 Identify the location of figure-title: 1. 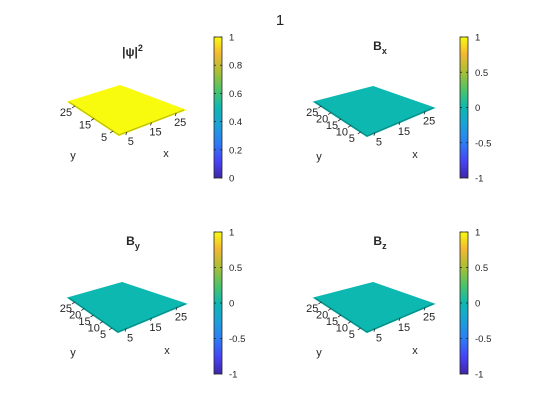
(280, 20).